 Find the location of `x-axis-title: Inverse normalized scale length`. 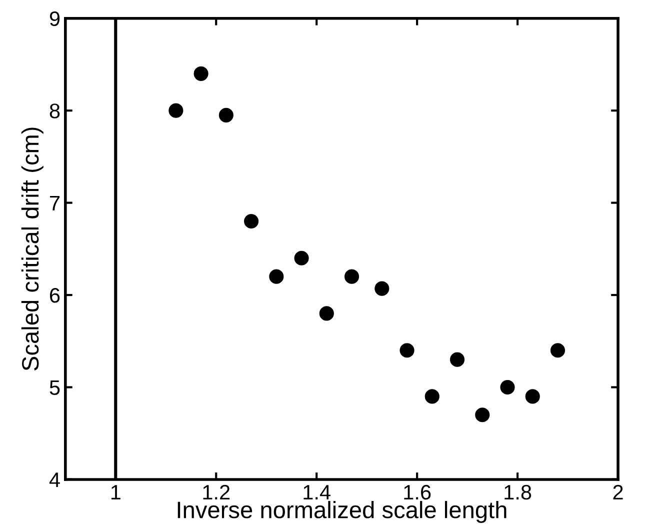

x-axis-title: Inverse normalized scale length is located at coordinates (342, 511).